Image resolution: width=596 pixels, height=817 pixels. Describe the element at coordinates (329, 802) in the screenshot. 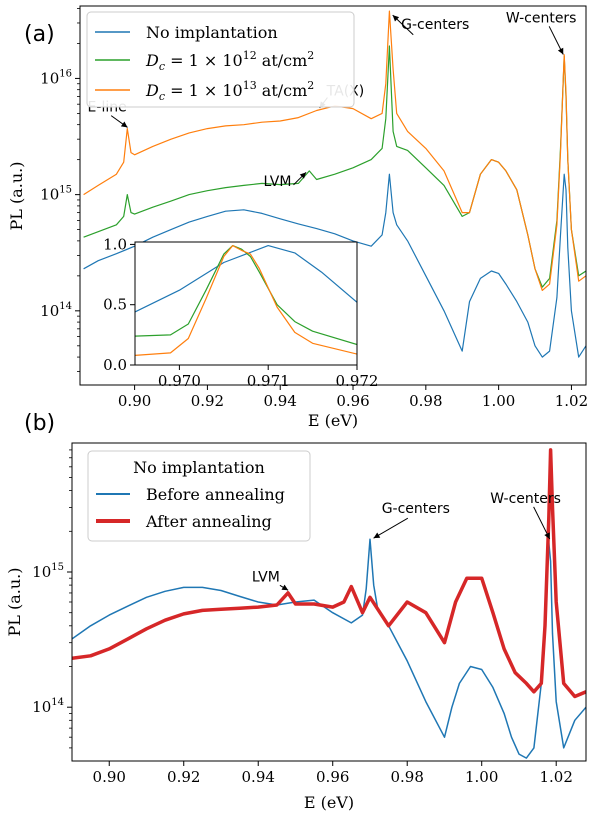

I see `b-x-axis-label: E (eV)` at that location.